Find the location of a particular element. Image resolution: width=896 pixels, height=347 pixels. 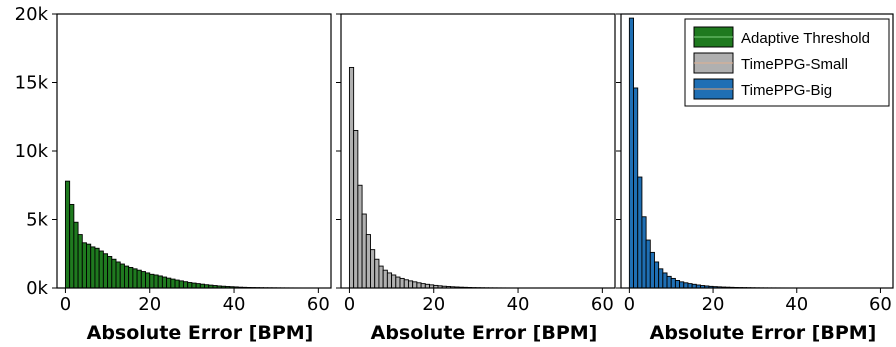

y-tick-label: 20k is located at coordinates (32, 14).